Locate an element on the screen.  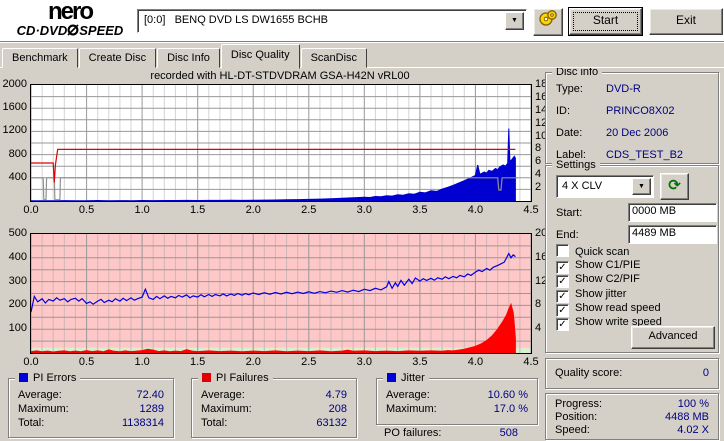
settings-title: Settings is located at coordinates (576, 165).